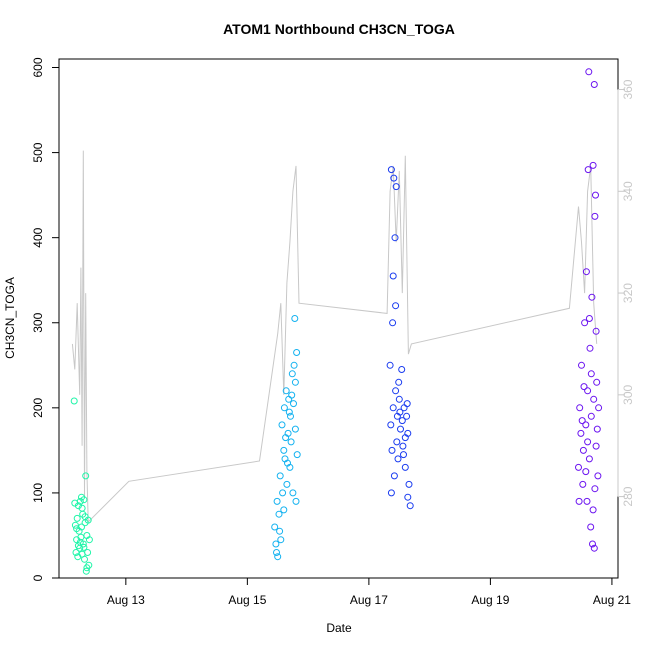 The height and width of the screenshot is (650, 650). What do you see at coordinates (490, 600) in the screenshot?
I see `x-tick-label: Aug 19` at bounding box center [490, 600].